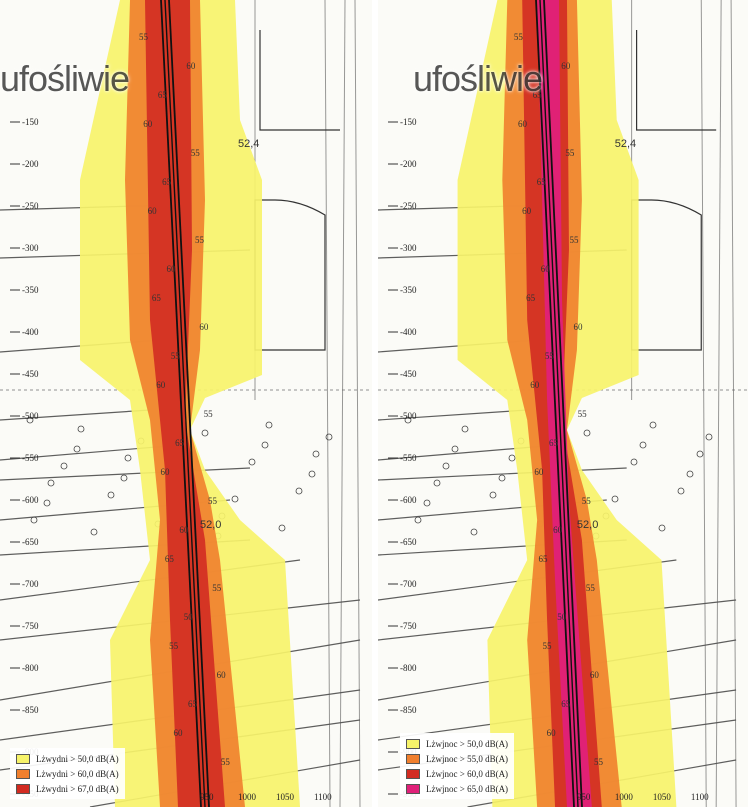  Describe the element at coordinates (408, 626) in the screenshot. I see `scale-label: -750` at that location.